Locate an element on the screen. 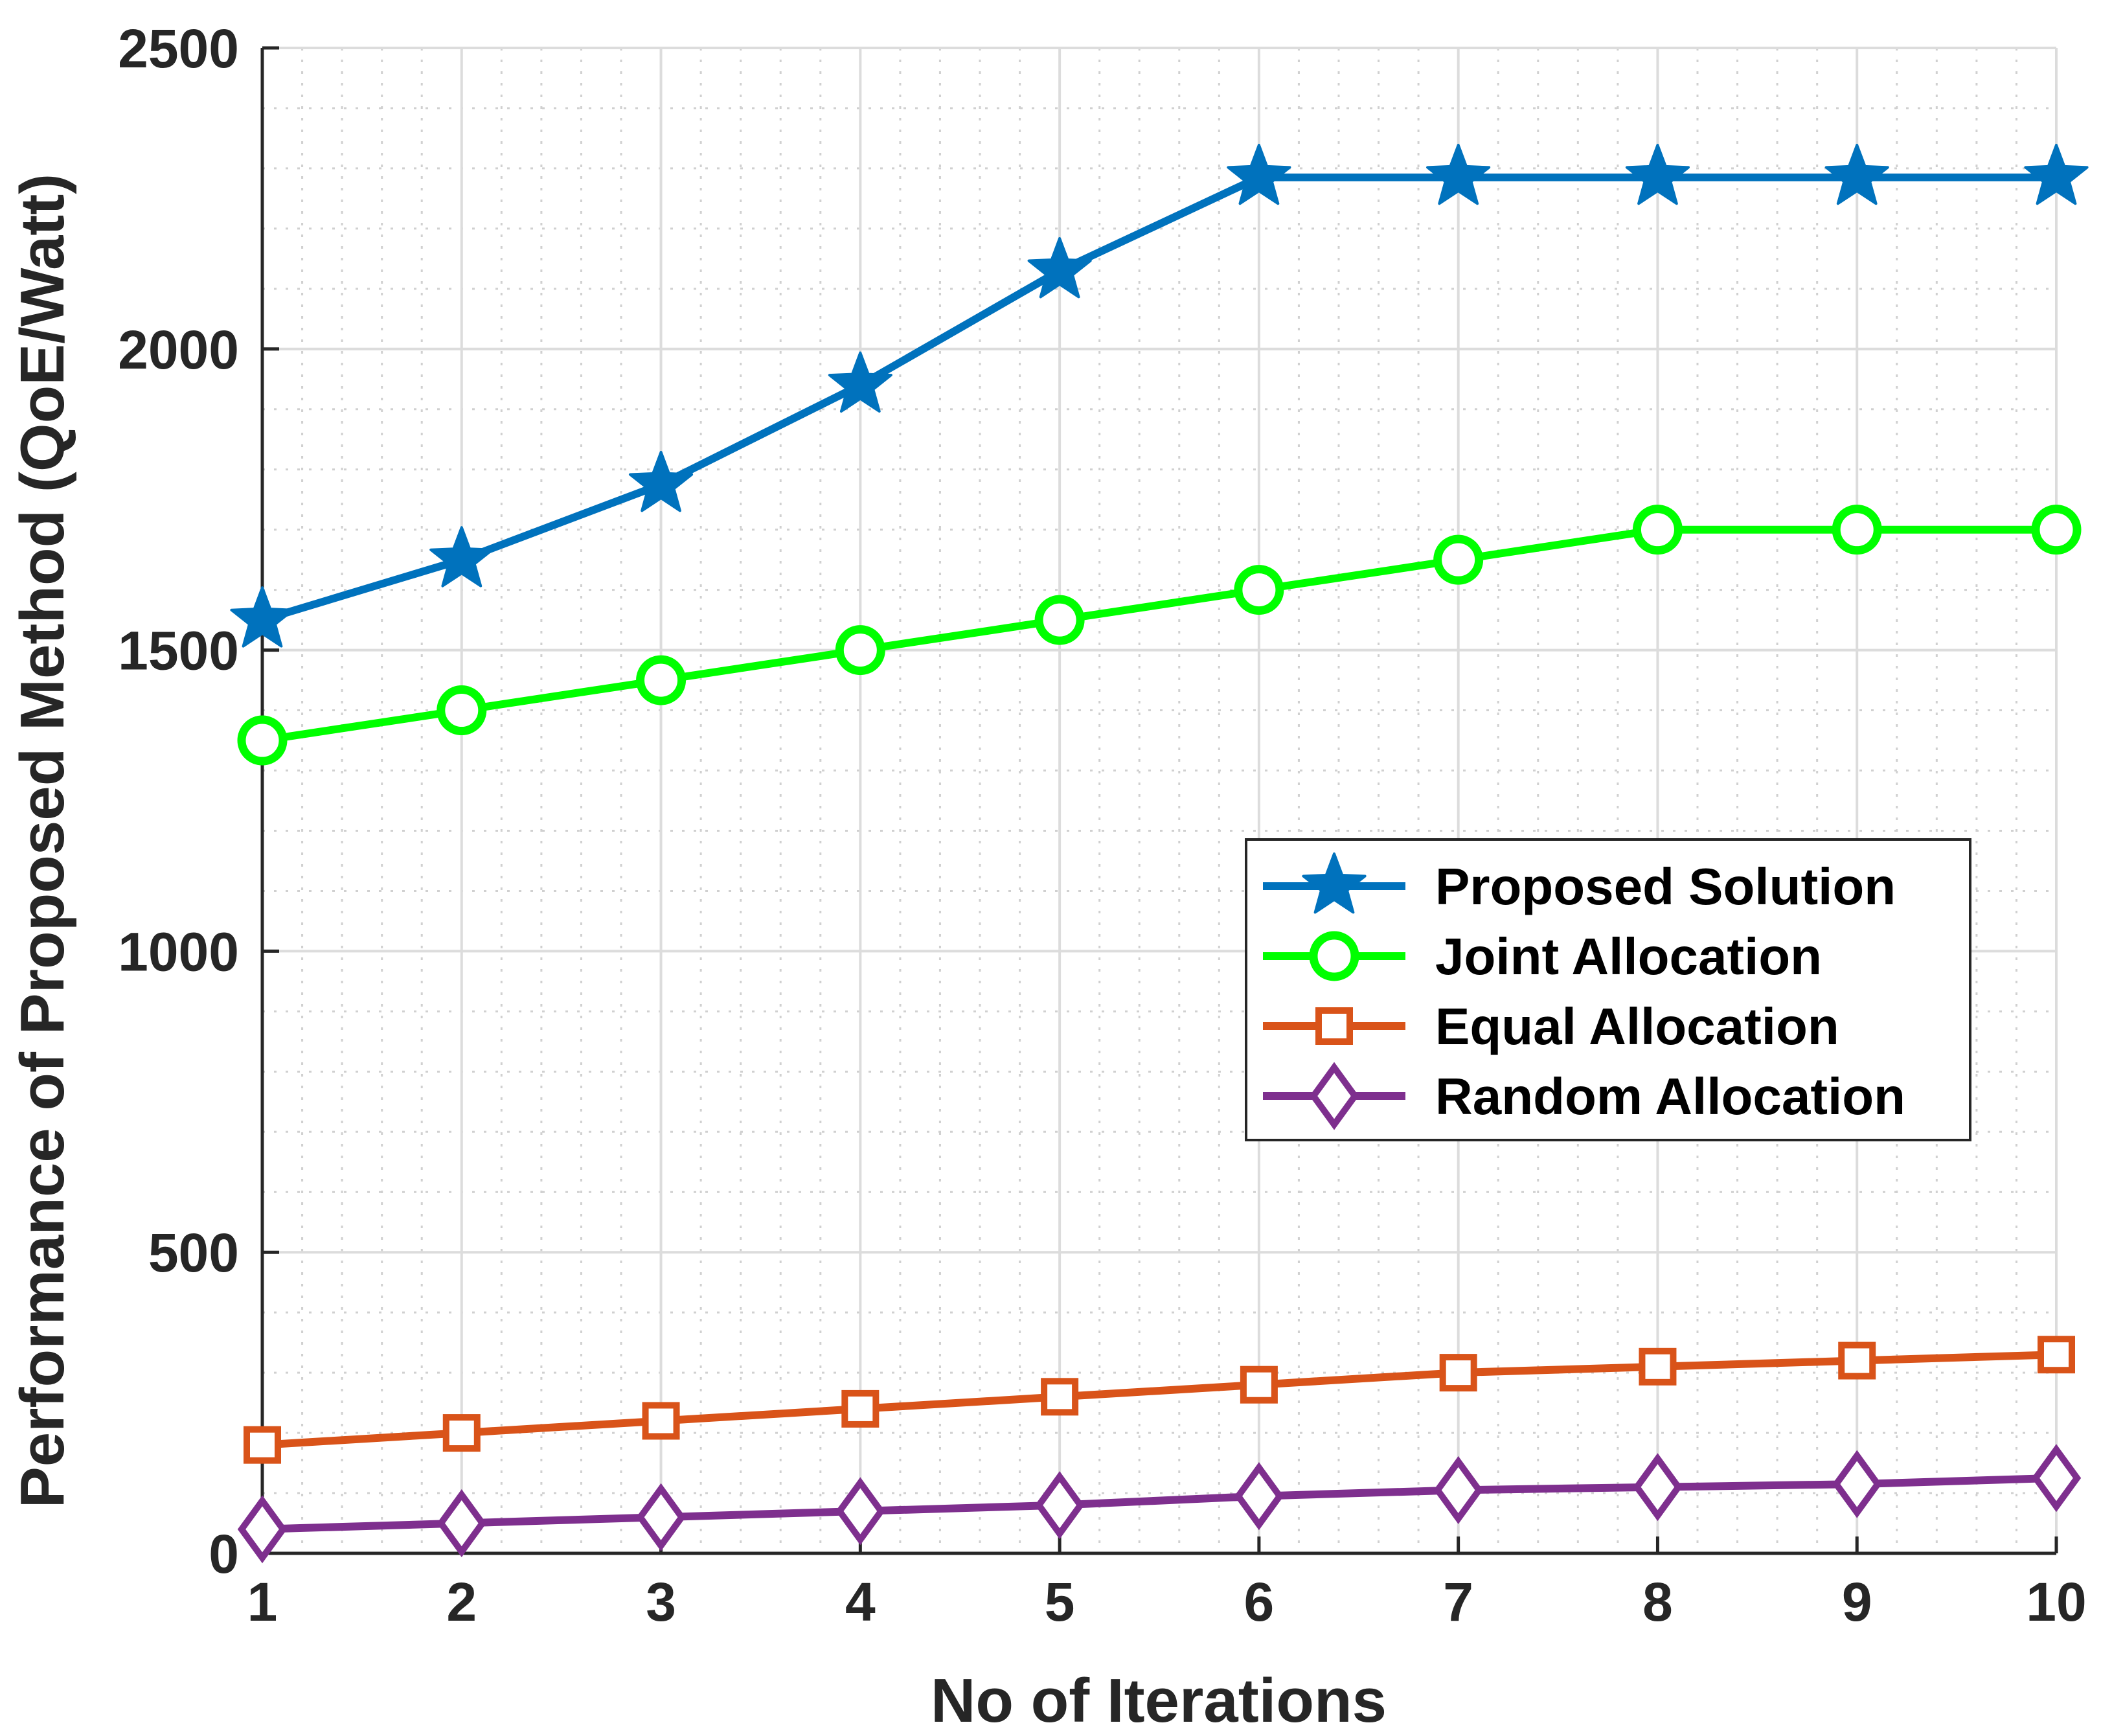  y-tick-label: 0 is located at coordinates (224, 1554).